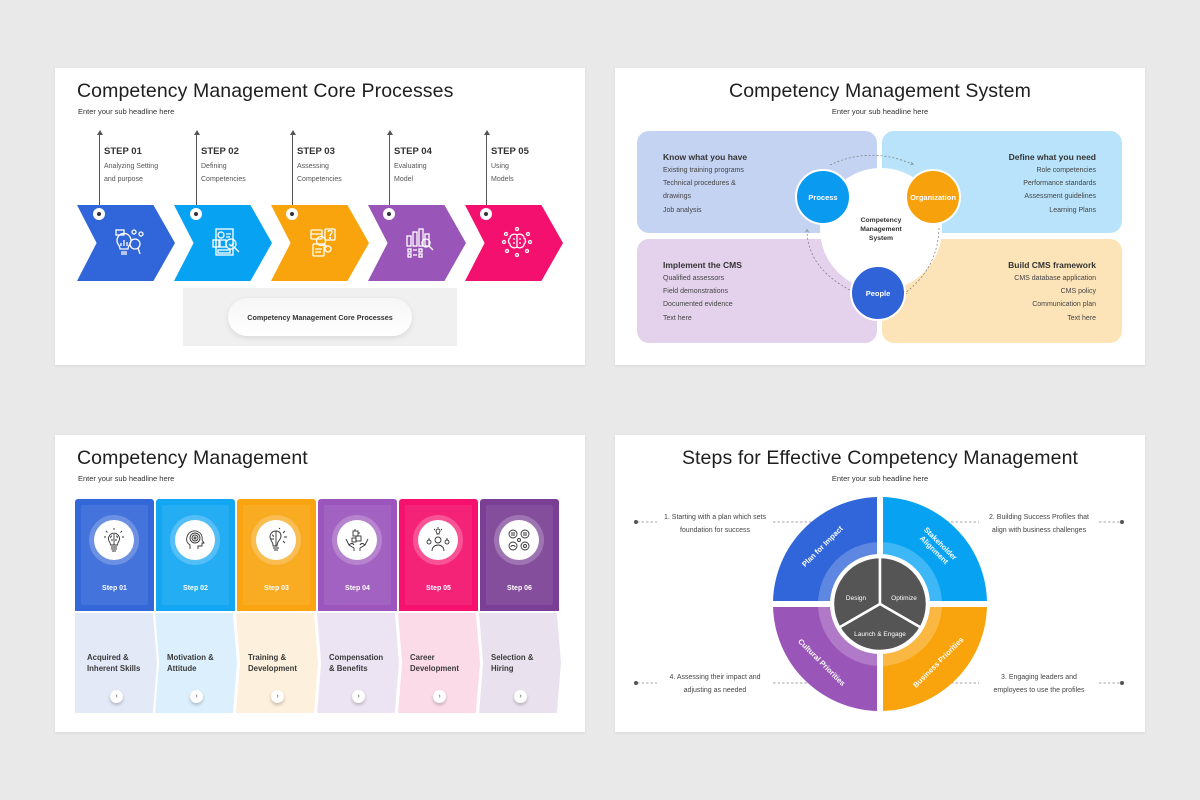 The image size is (1200, 800). What do you see at coordinates (358, 663) in the screenshot?
I see `card-description-4: Compensation & Benefits ›` at bounding box center [358, 663].